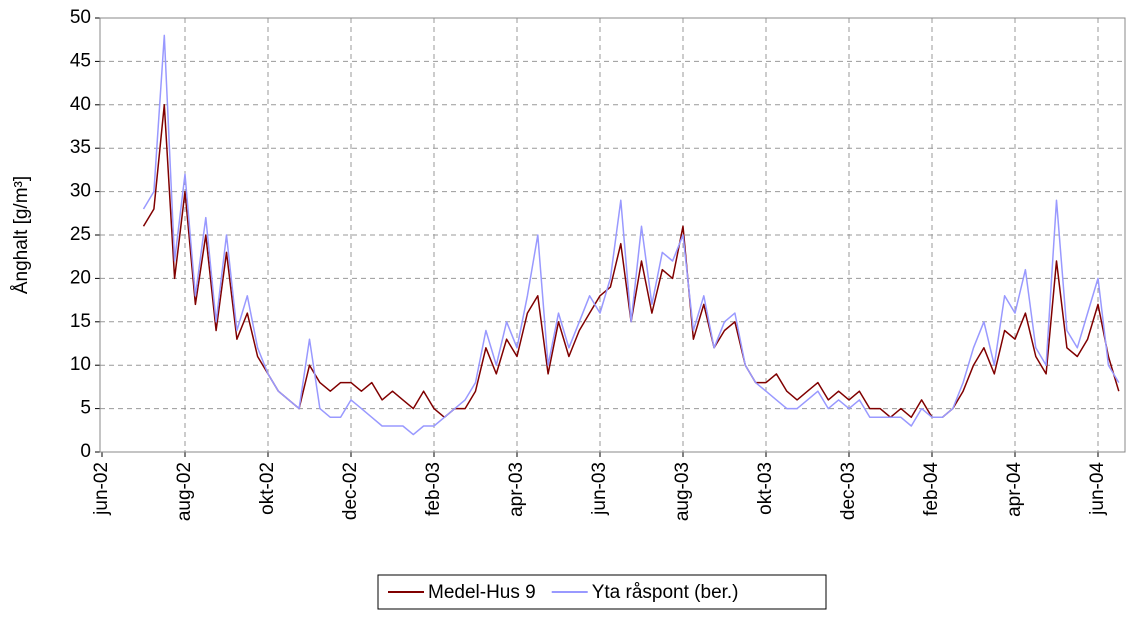 The width and height of the screenshot is (1134, 621). Describe the element at coordinates (80, 17) in the screenshot. I see `y-tick-label: 50` at that location.